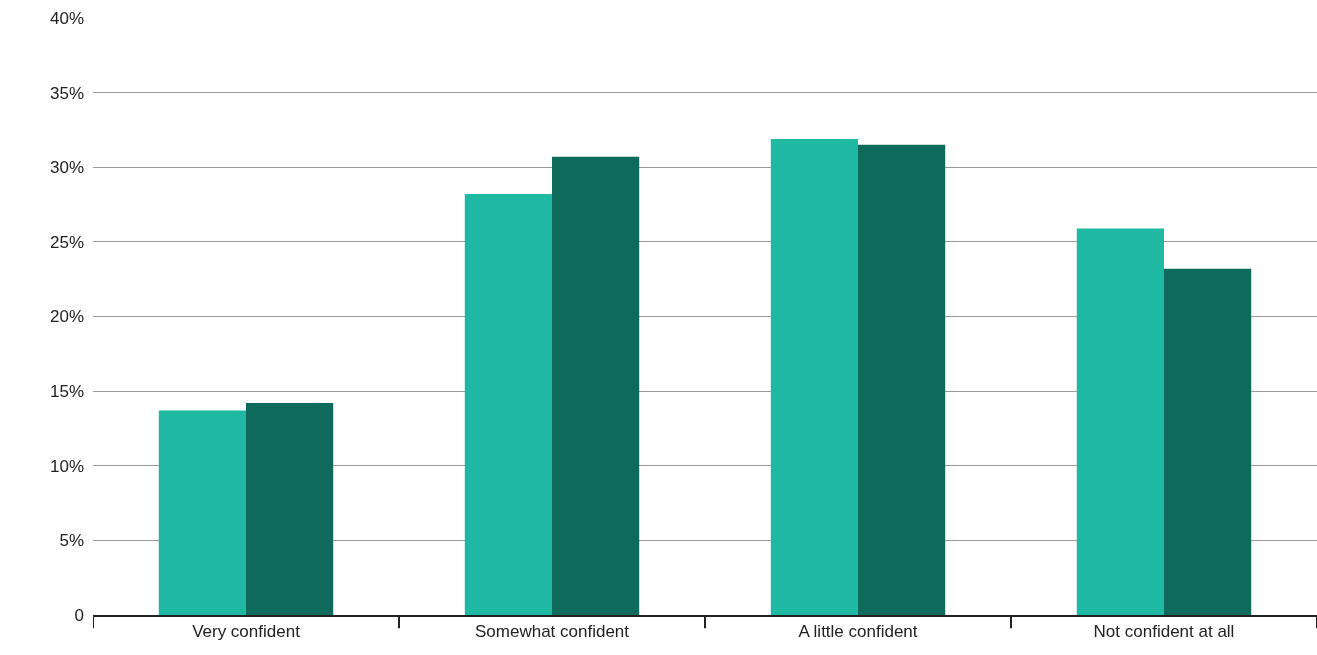 This screenshot has height=655, width=1317. Describe the element at coordinates (66, 93) in the screenshot. I see `y-tick-label: 35%` at that location.